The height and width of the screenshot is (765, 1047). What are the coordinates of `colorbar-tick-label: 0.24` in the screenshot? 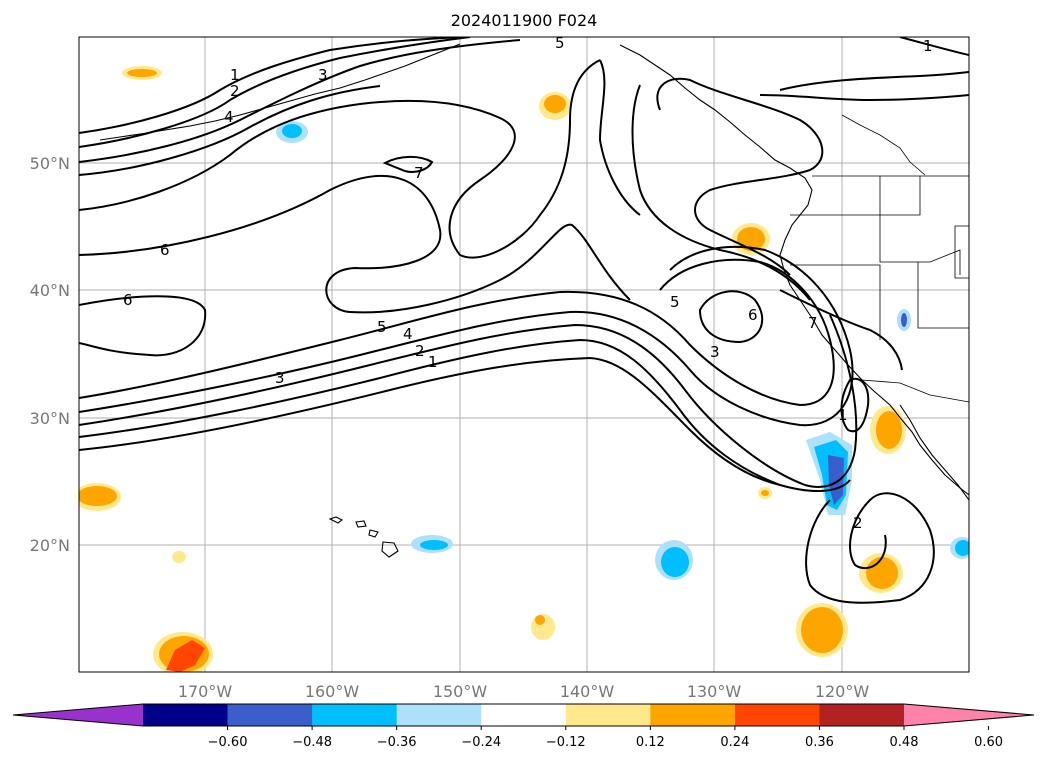 It's located at (734, 742).